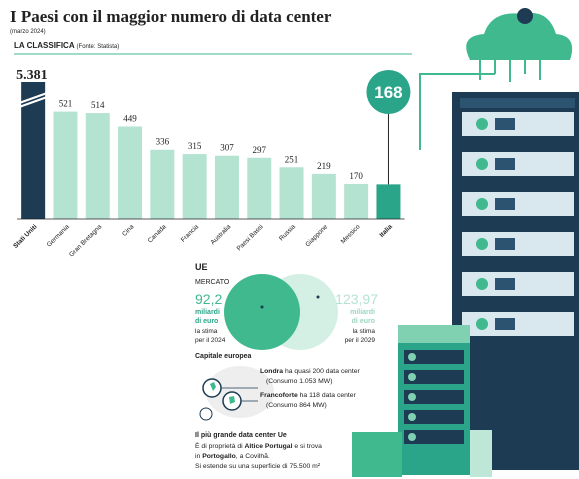 This screenshot has height=479, width=579. What do you see at coordinates (32, 75) in the screenshot?
I see `value-label: 5.381` at bounding box center [32, 75].